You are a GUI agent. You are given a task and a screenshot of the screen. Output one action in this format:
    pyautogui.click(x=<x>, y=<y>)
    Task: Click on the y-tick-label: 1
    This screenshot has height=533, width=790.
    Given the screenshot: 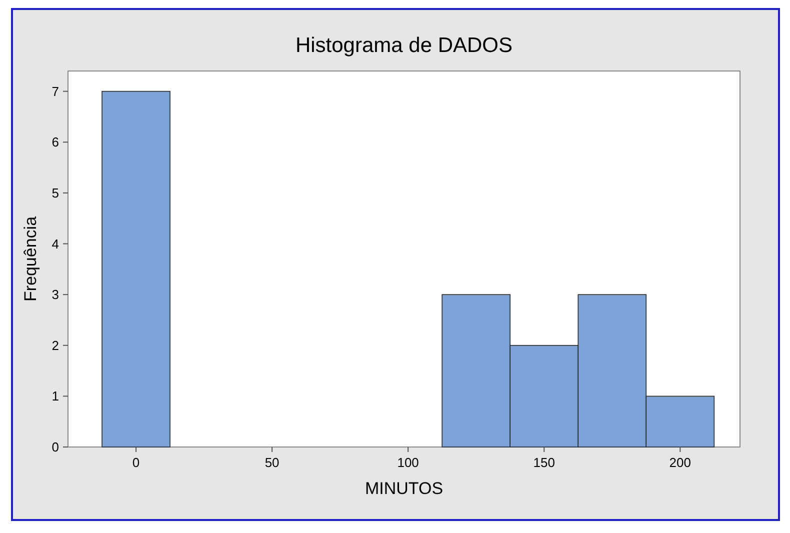 What is the action you would take?
    pyautogui.click(x=55, y=396)
    